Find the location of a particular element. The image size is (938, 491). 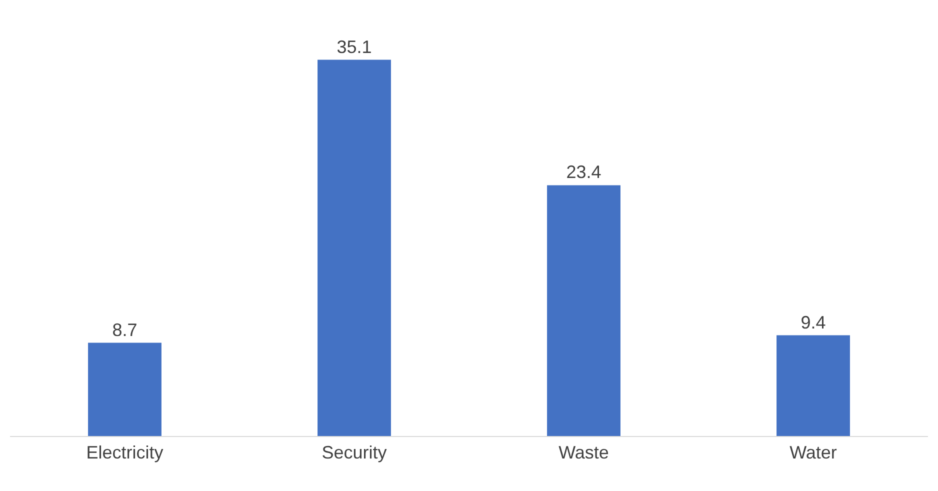

data-label: 35.1 is located at coordinates (354, 46).